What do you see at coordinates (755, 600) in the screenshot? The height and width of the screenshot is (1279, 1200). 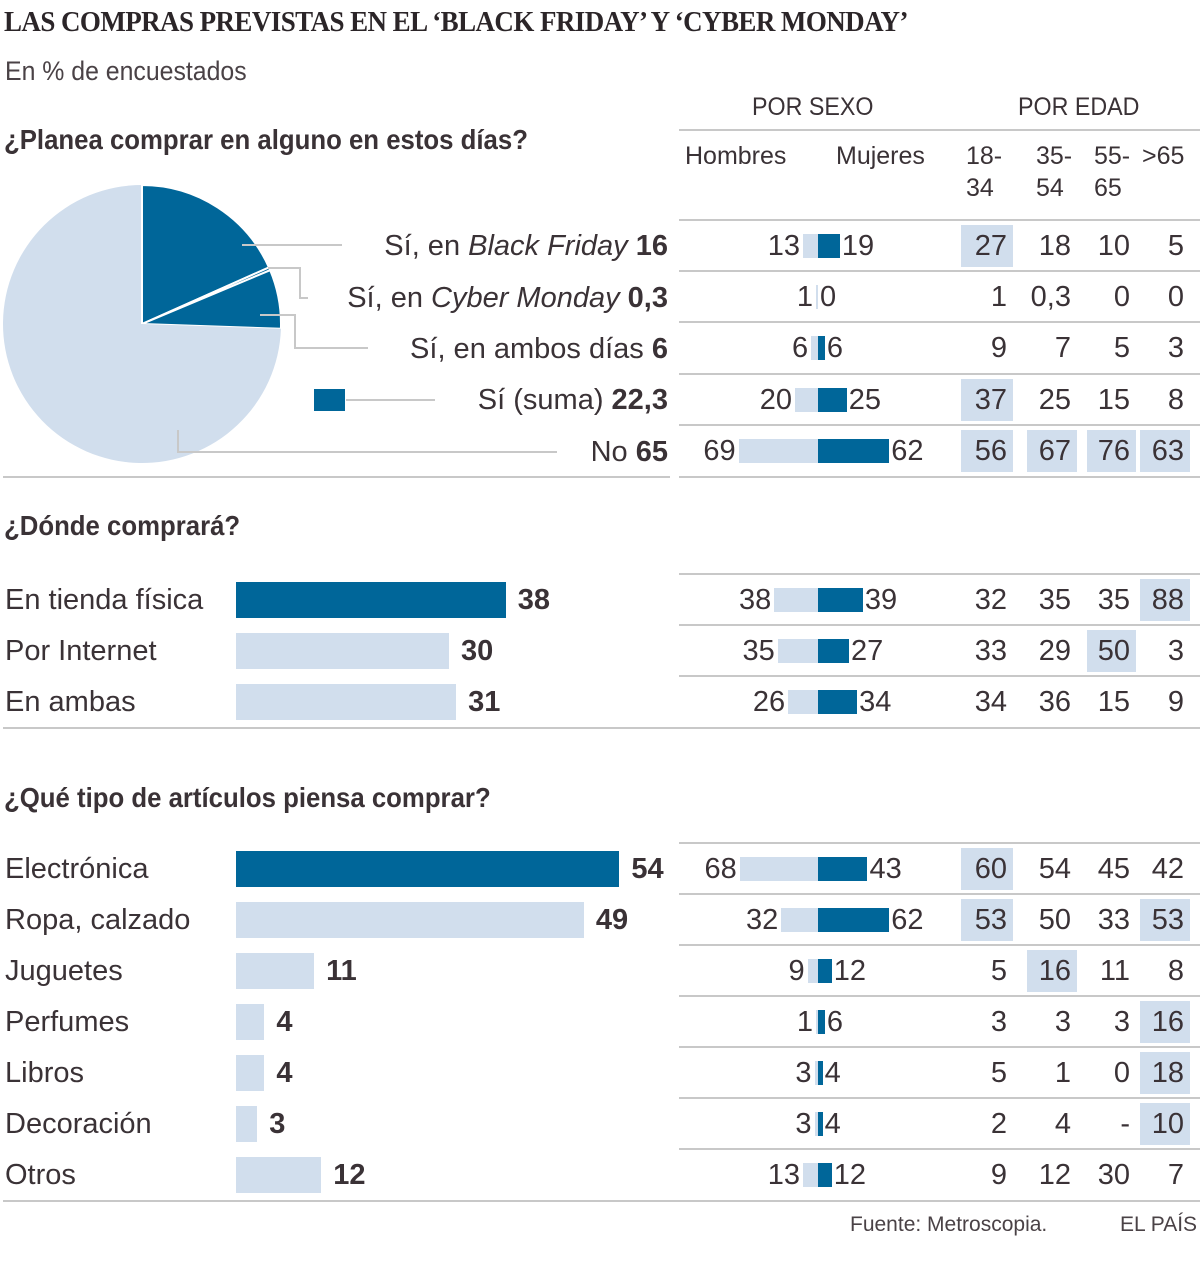 I see `men-value: 38` at bounding box center [755, 600].